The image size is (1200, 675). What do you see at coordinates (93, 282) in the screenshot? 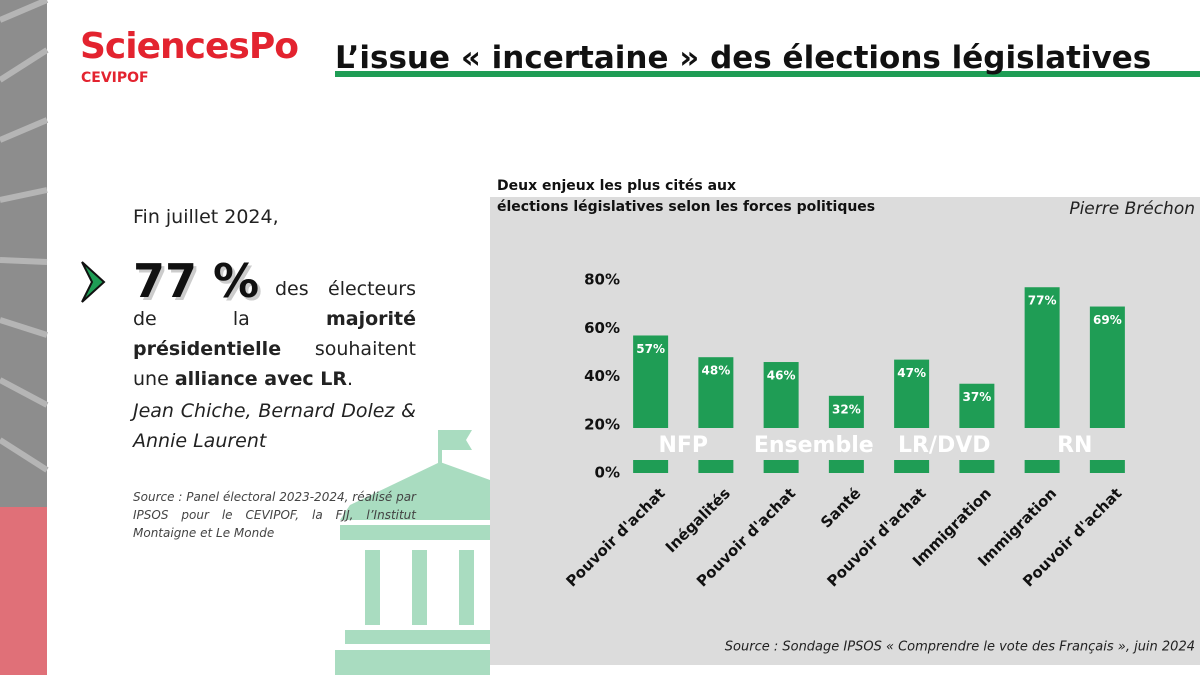
I see `arrow-icon` at bounding box center [93, 282].